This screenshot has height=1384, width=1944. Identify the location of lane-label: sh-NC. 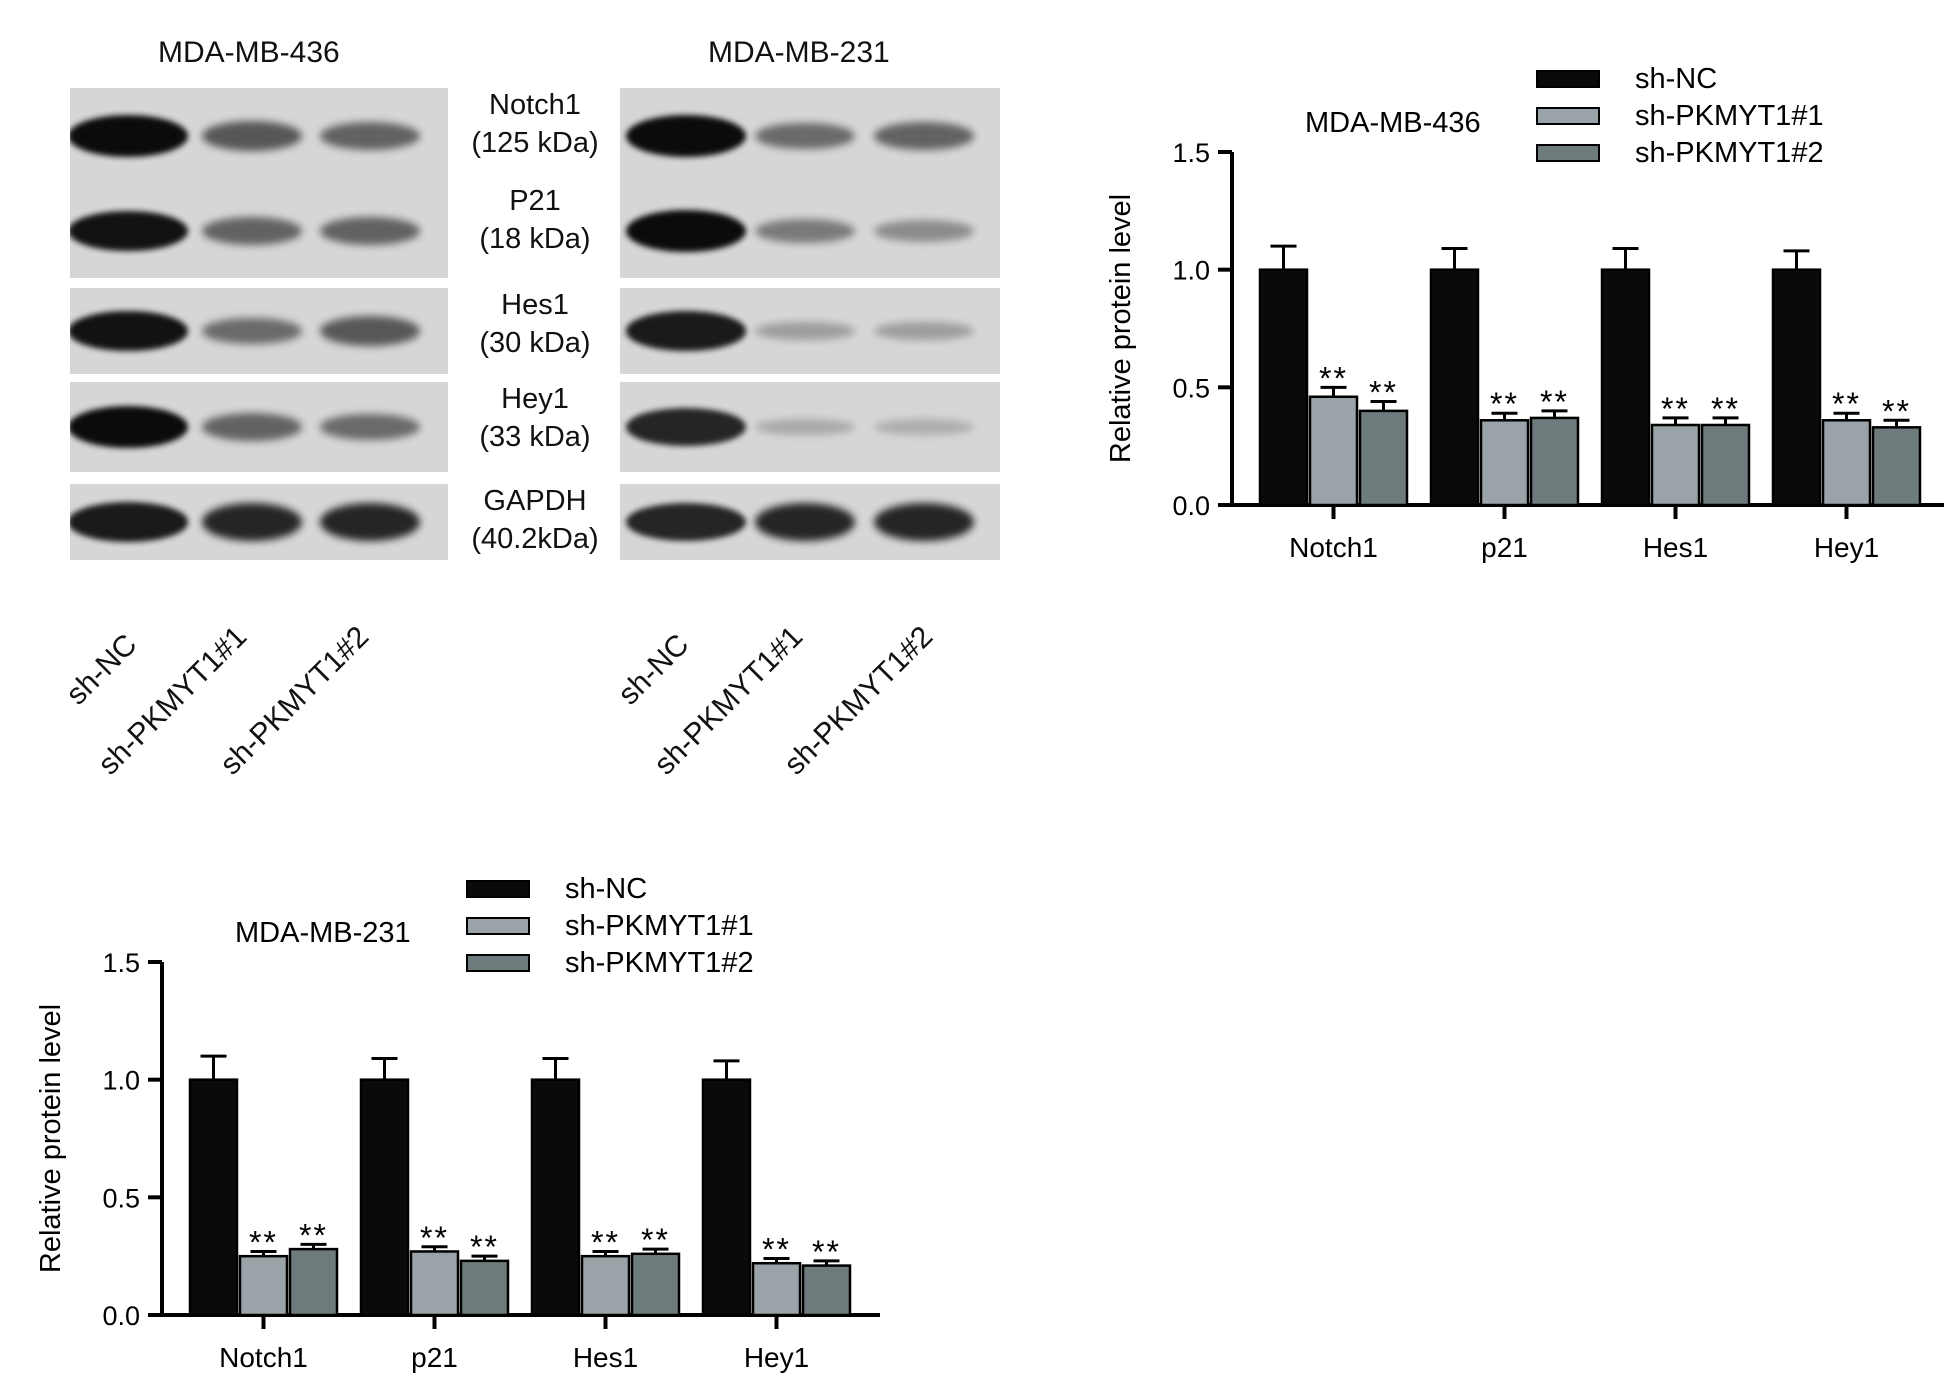
(654, 670).